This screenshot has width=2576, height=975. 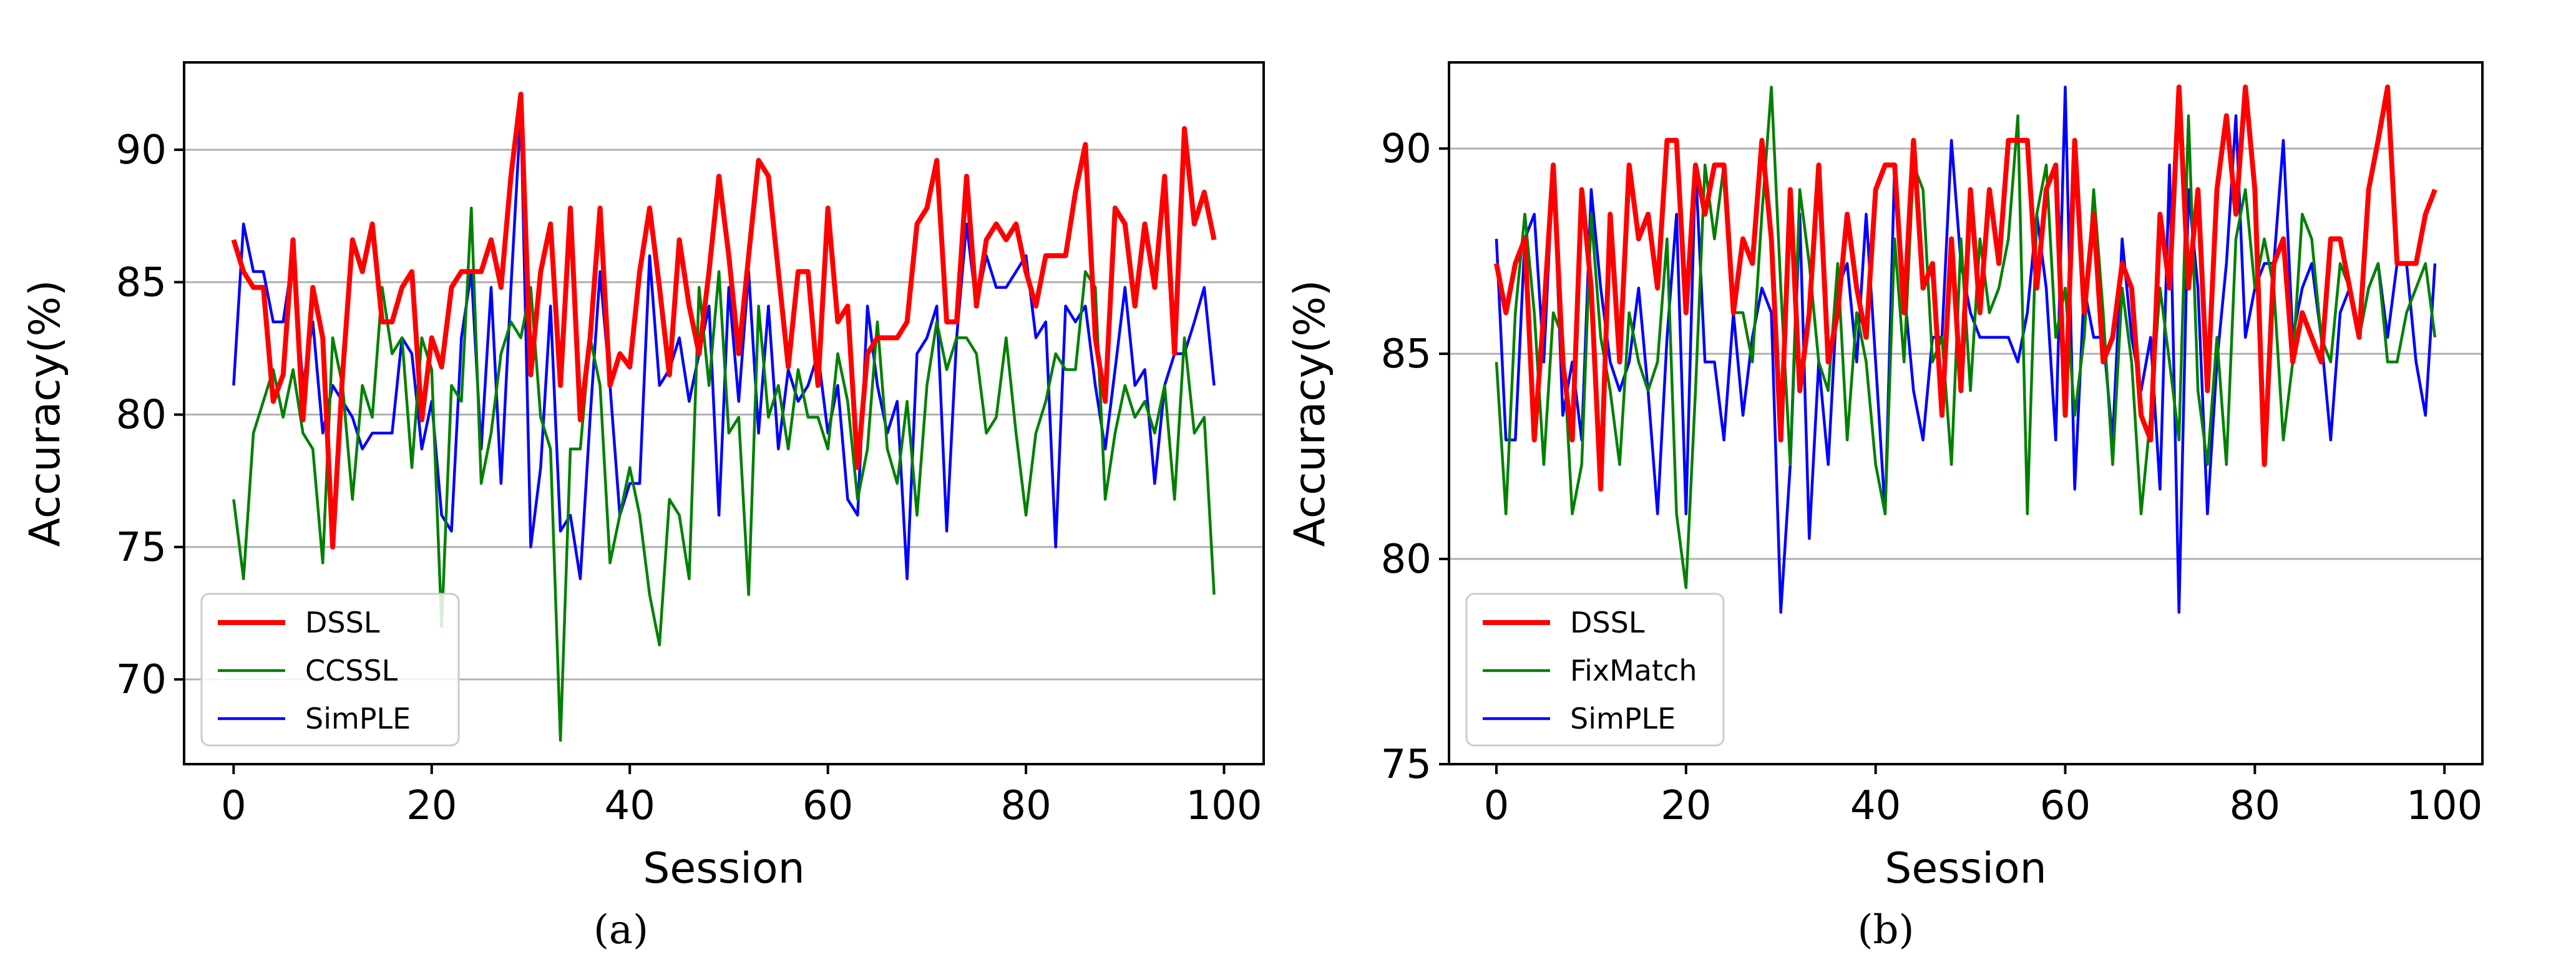 What do you see at coordinates (1224, 806) in the screenshot?
I see `panel-a-x-tick-label-100: 100` at bounding box center [1224, 806].